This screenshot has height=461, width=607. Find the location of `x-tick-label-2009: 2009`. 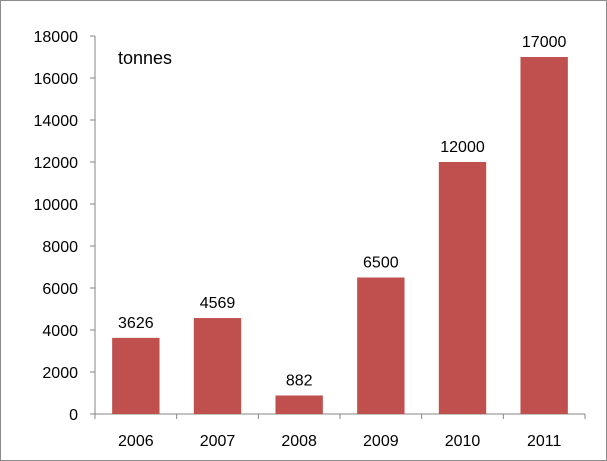

x-tick-label-2009: 2009 is located at coordinates (381, 441).